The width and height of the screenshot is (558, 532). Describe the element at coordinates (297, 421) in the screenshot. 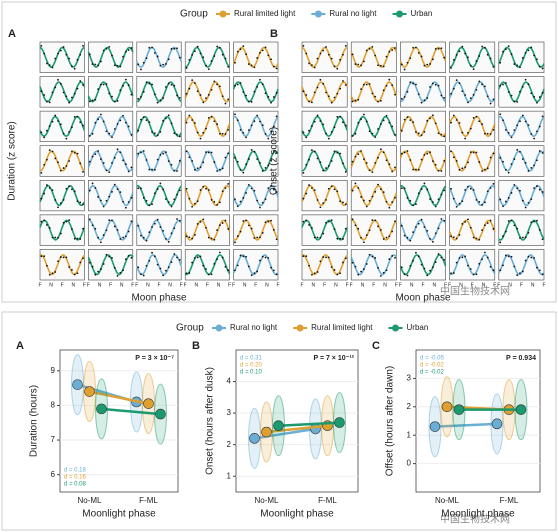

I see `plot-area` at that location.